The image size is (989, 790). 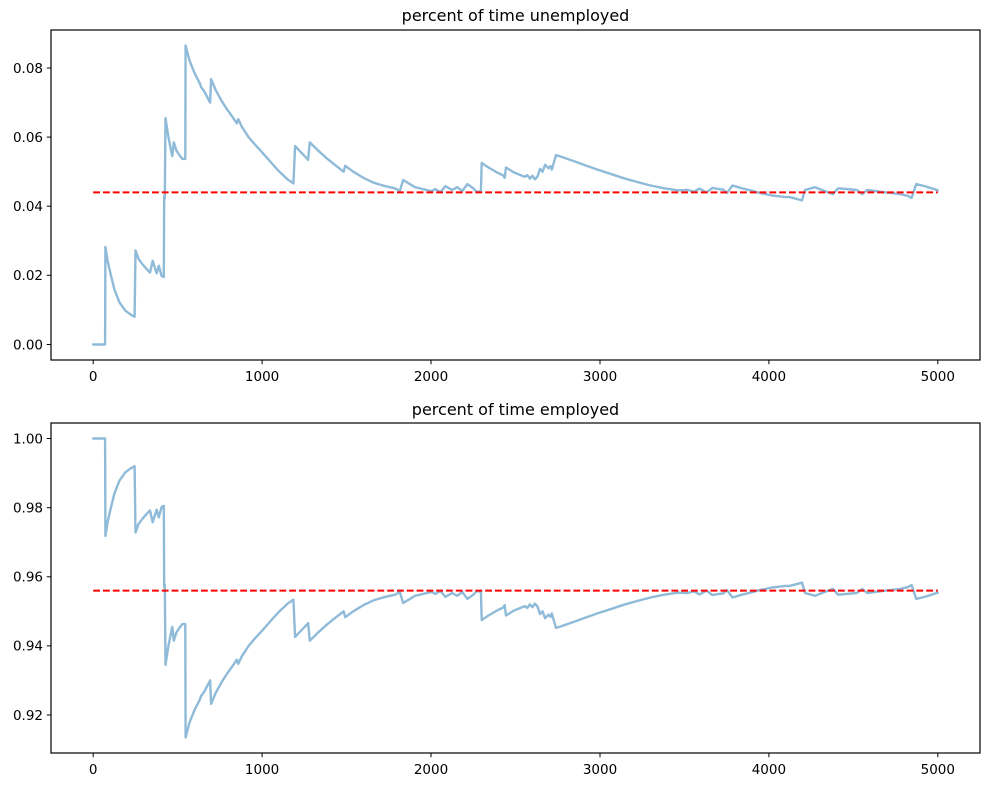 I want to click on y-tick-label: 0.04, so click(x=28, y=207).